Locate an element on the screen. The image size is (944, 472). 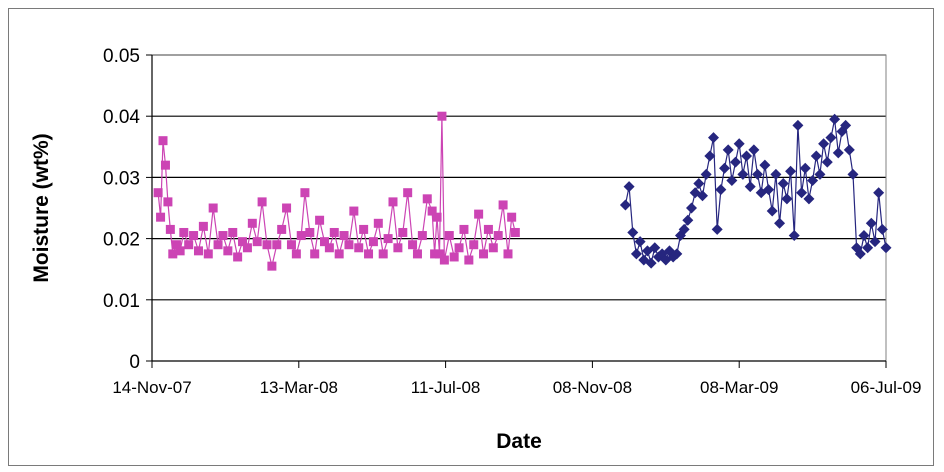
y-tick-label: 0.04 is located at coordinates (121, 117).